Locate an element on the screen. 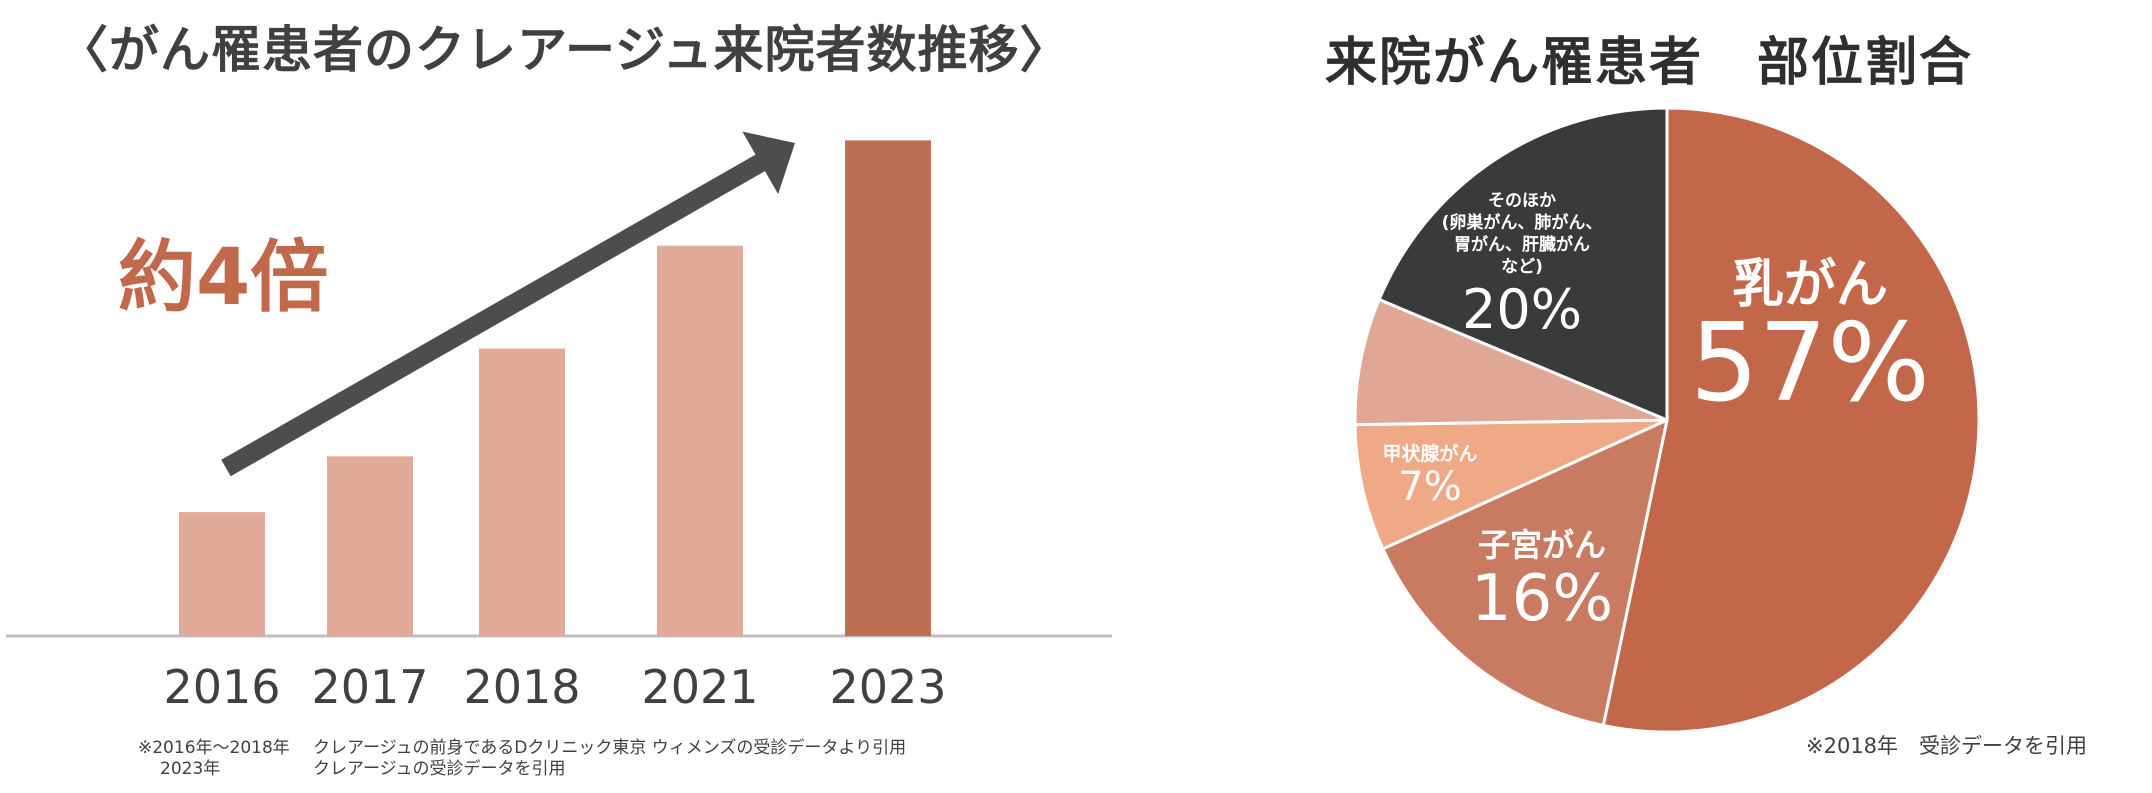 The image size is (2152, 793). x-tick-label-2016: 2016 is located at coordinates (222, 687).